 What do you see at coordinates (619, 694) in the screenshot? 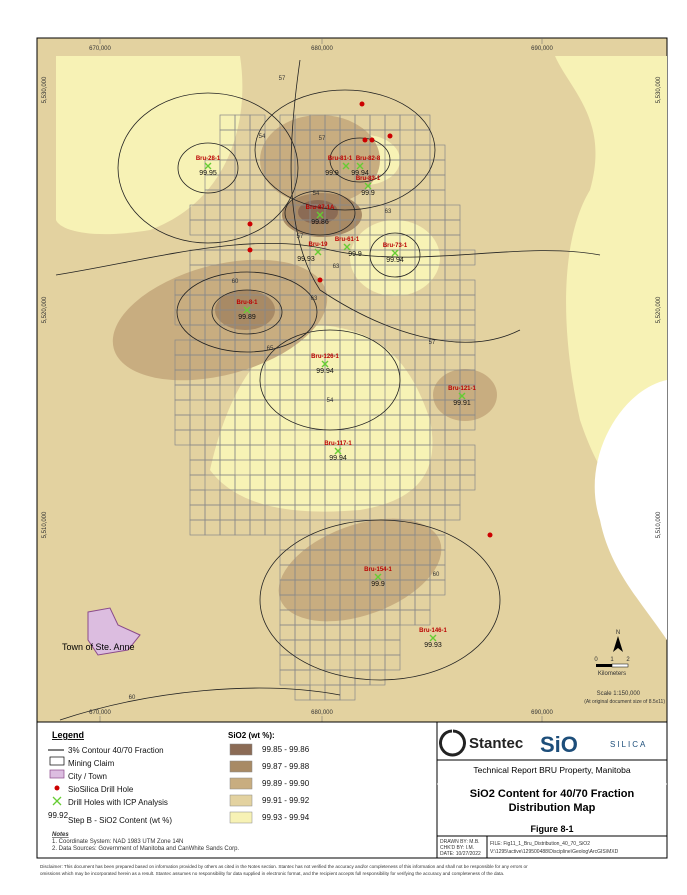
I see `scale: Scale 1:150,000` at bounding box center [619, 694].